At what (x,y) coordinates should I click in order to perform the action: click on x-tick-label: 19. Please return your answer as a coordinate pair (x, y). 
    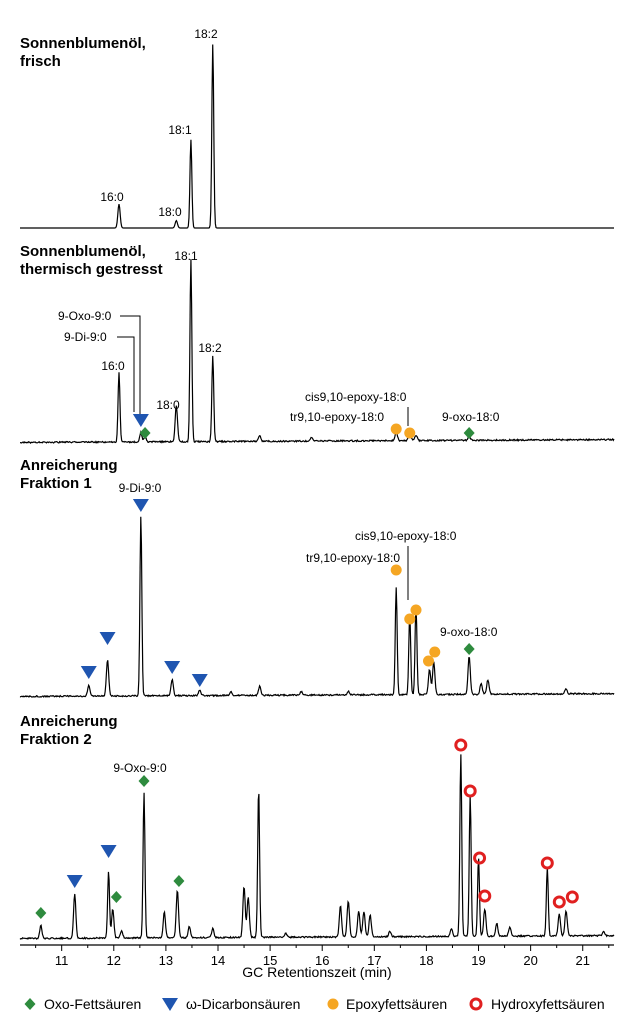
    Looking at the image, I should click on (478, 960).